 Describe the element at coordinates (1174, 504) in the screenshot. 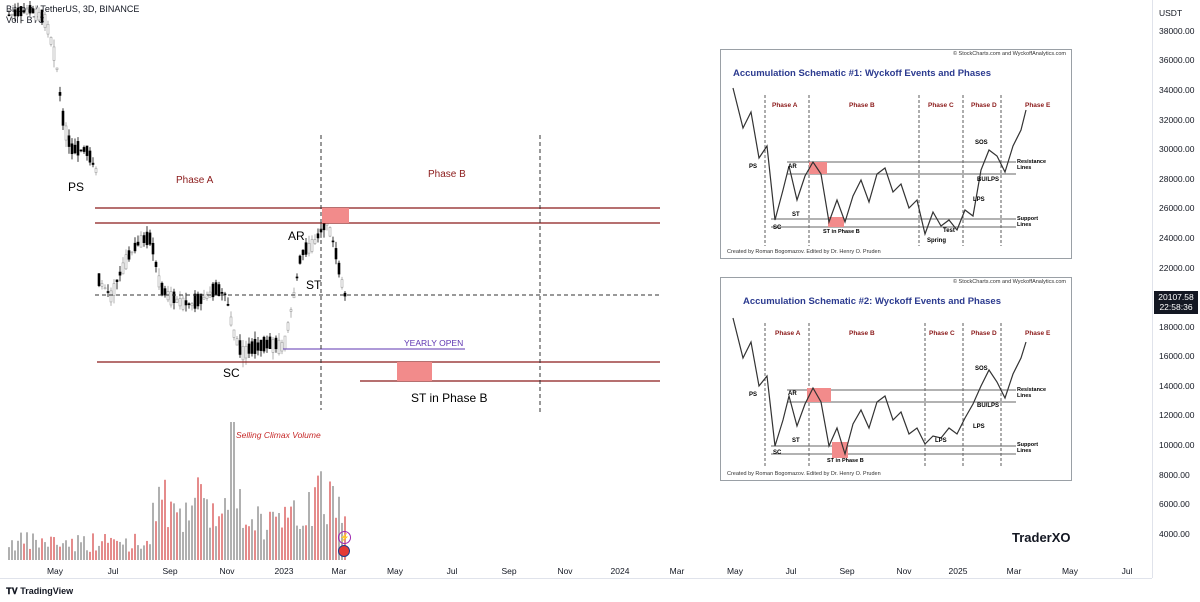

I see `price-tick: 6000.00` at that location.